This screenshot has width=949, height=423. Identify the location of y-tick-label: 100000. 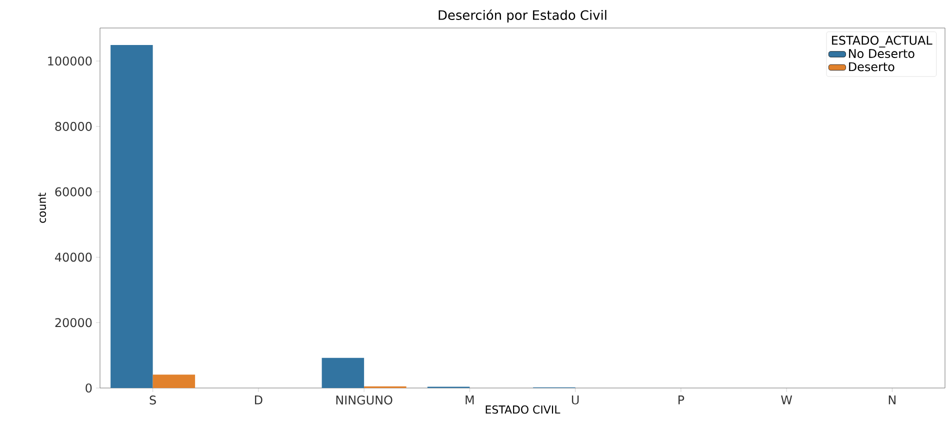
(70, 61).